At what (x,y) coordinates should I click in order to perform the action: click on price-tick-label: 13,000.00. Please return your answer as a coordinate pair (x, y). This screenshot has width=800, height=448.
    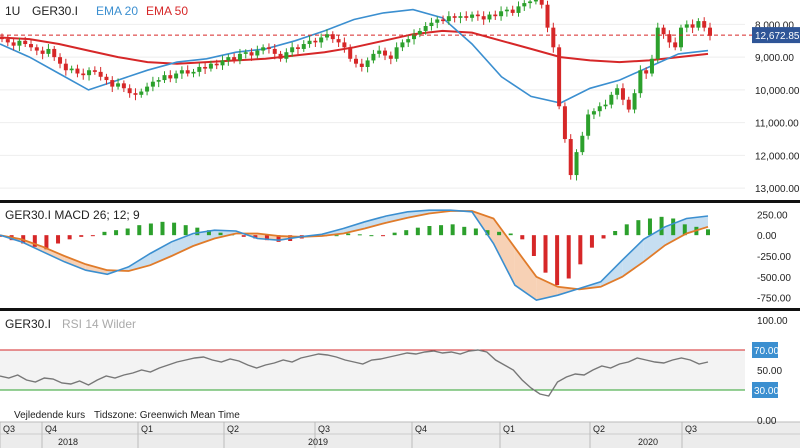
    Looking at the image, I should click on (777, 189).